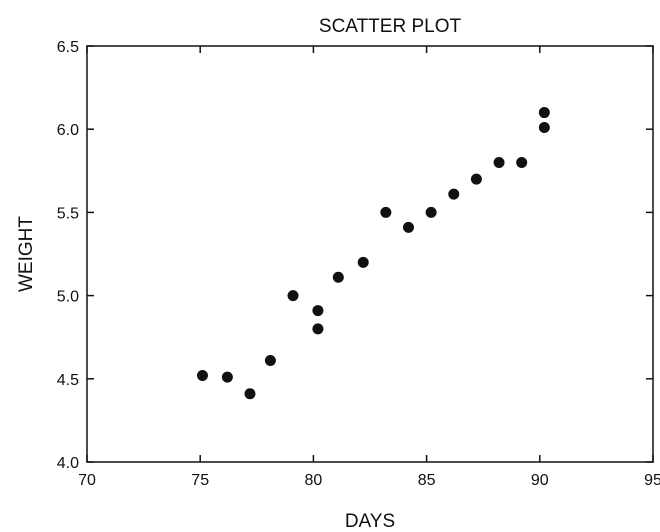  Describe the element at coordinates (68, 130) in the screenshot. I see `y-tick-label: 6.0` at that location.